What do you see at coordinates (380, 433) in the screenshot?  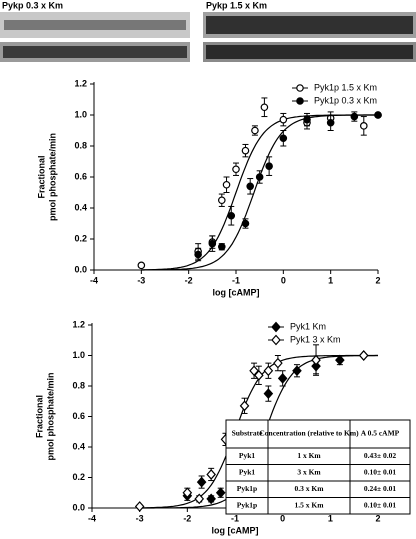 I see `table-header: A 0.5 cAMP` at bounding box center [380, 433].